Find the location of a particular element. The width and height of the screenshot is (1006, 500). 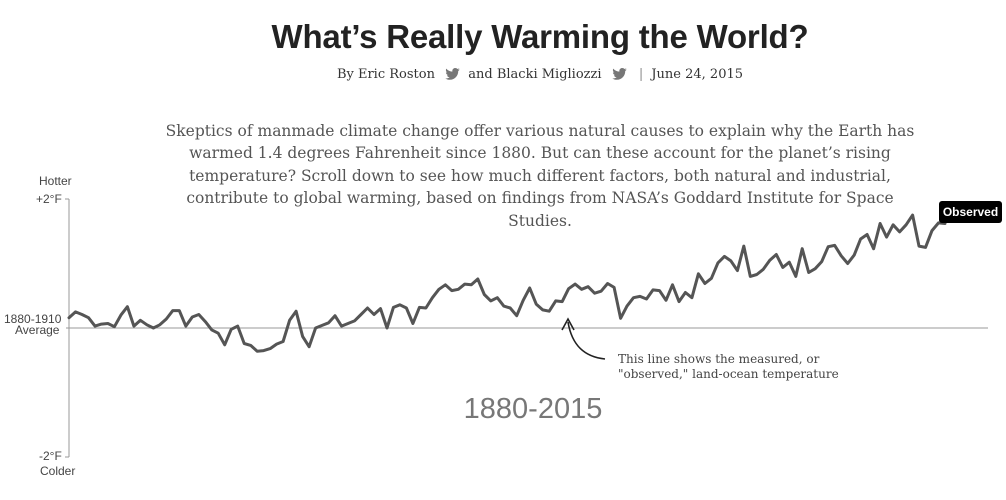

observed-badge-box is located at coordinates (970, 212).